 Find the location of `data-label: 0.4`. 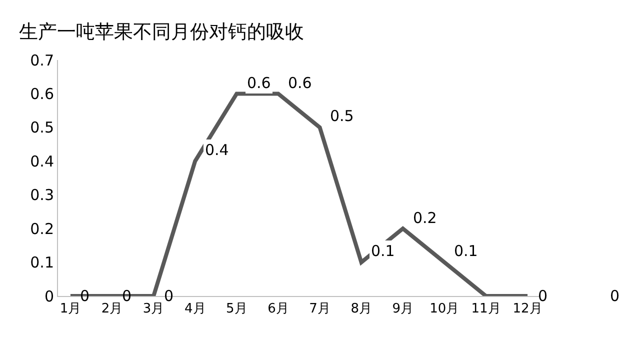

data-label: 0.4 is located at coordinates (217, 150).